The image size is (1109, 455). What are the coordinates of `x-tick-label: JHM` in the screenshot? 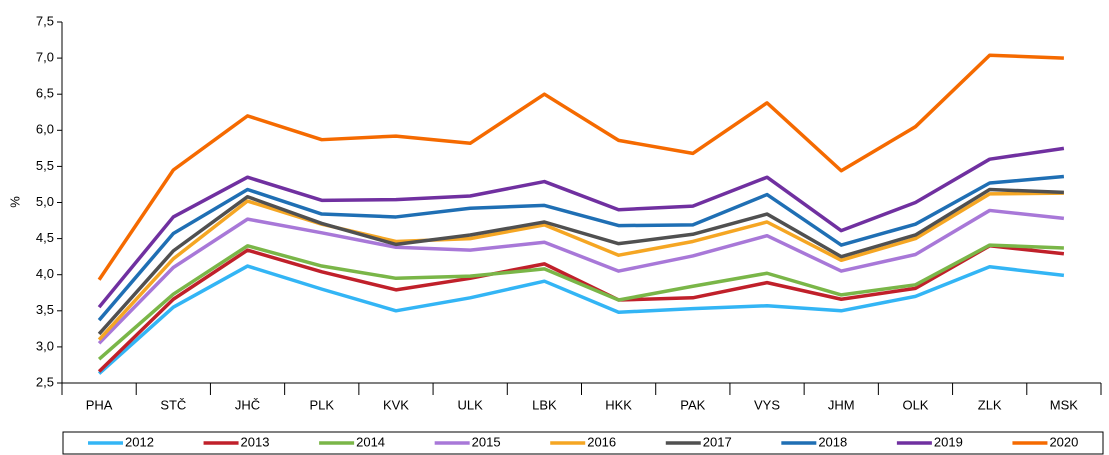 It's located at (841, 404).